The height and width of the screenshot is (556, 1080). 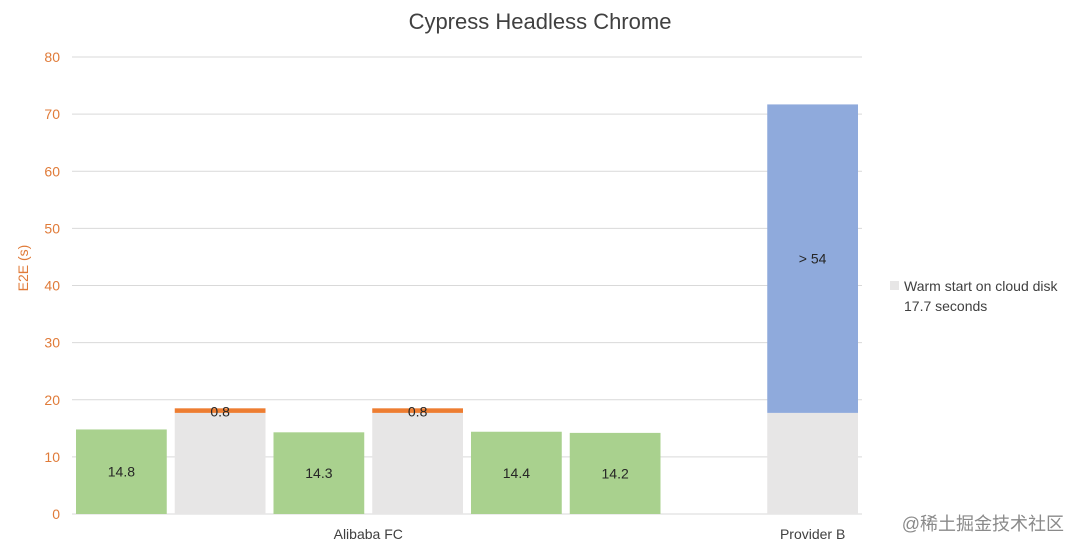 I want to click on y-axis-ticks: 0 10 20 30 40 50 60 70 80, so click(x=52, y=285).